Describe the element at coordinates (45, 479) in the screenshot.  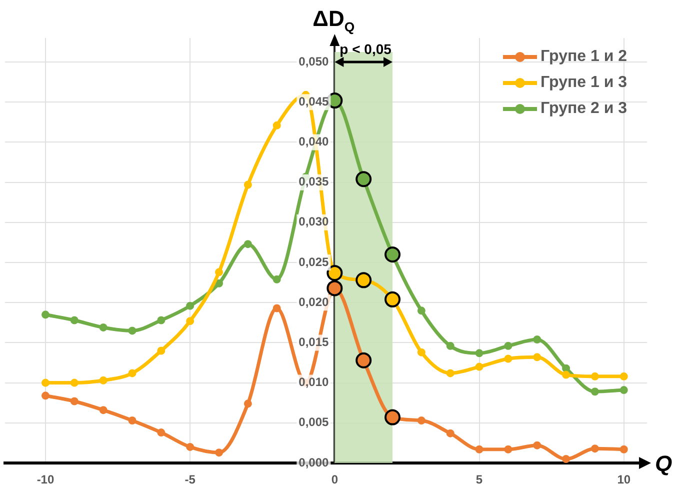
I see `x-tick-label: -10` at that location.